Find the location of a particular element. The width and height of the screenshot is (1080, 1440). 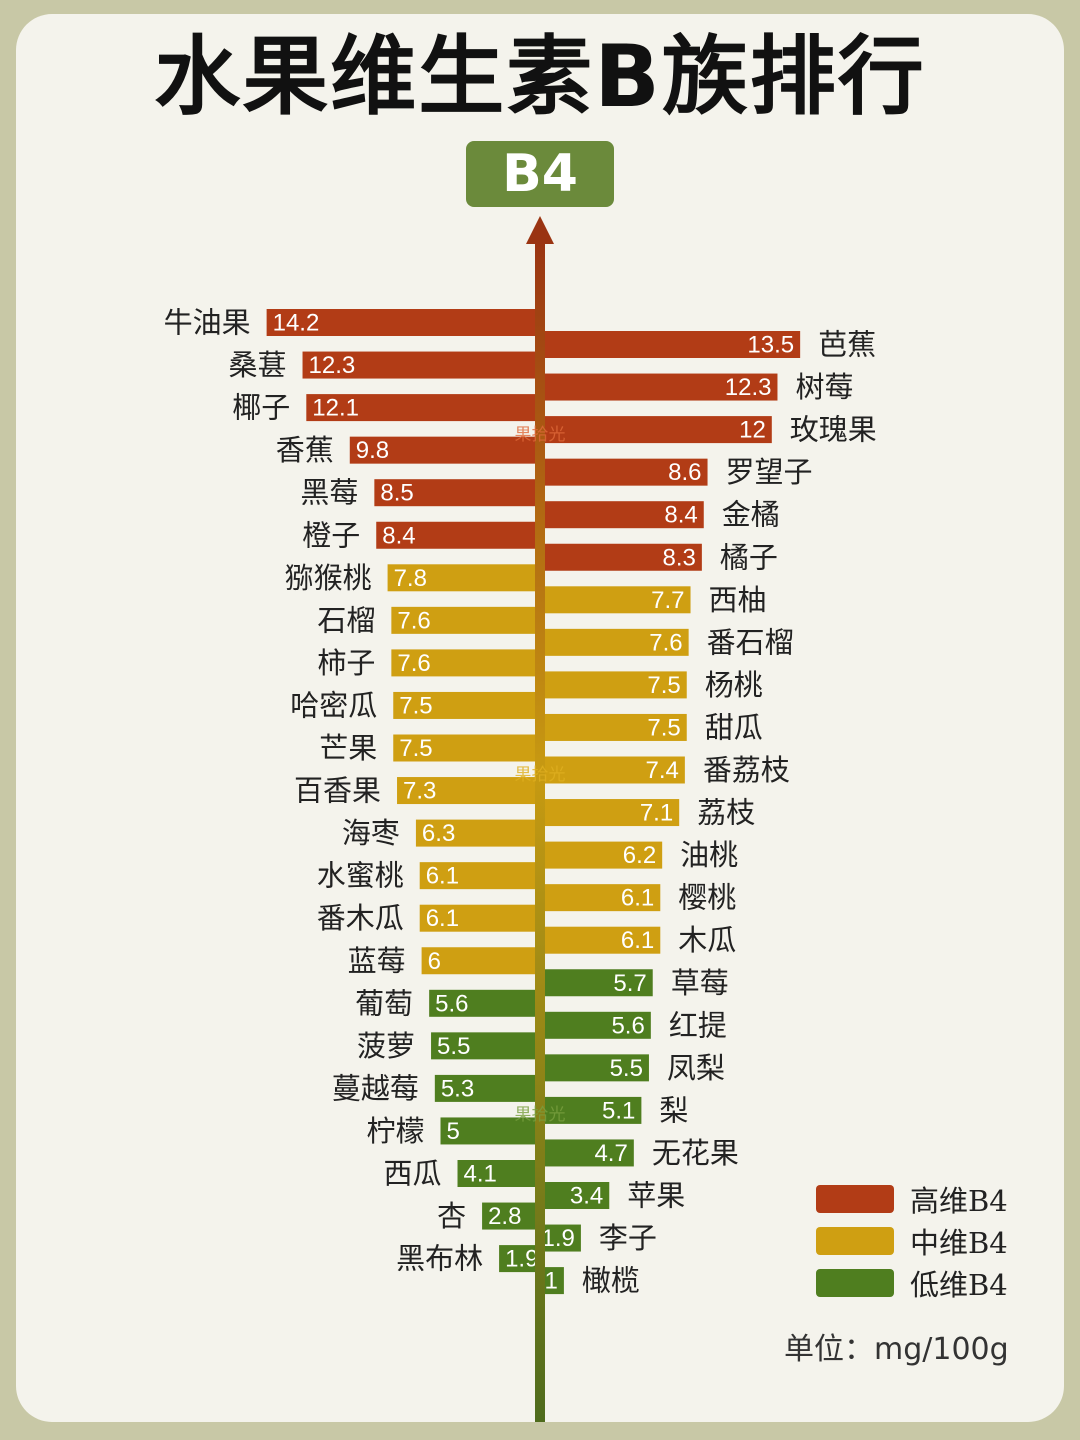

name-label-right-20: 苹果 is located at coordinates (656, 1196).